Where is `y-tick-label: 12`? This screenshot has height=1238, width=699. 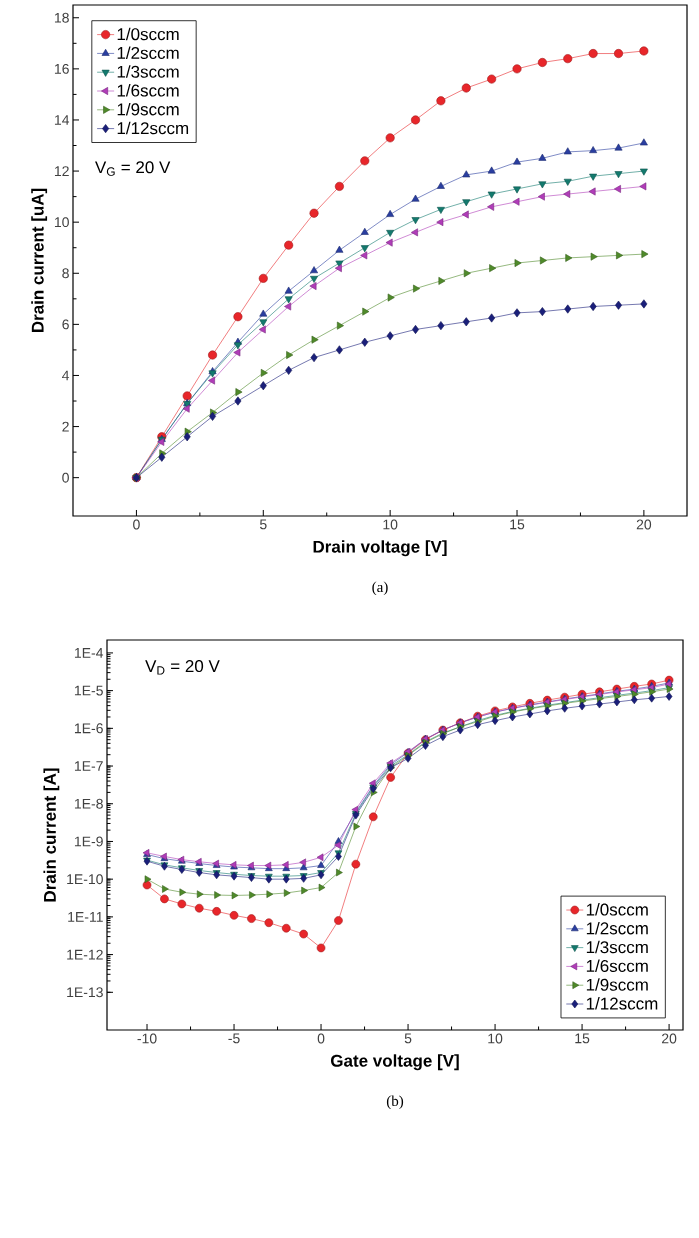
y-tick-label: 12 is located at coordinates (61, 171).